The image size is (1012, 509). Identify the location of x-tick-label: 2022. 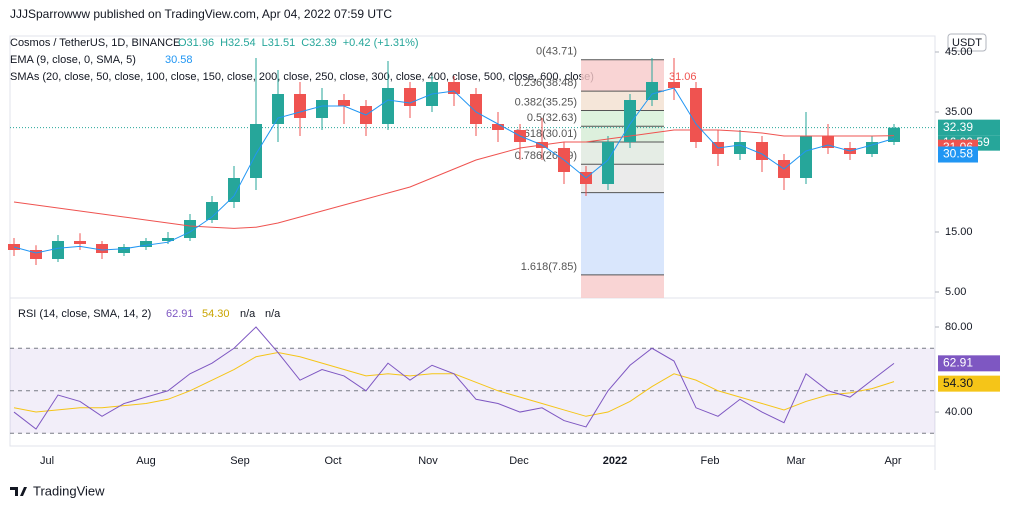
(615, 461).